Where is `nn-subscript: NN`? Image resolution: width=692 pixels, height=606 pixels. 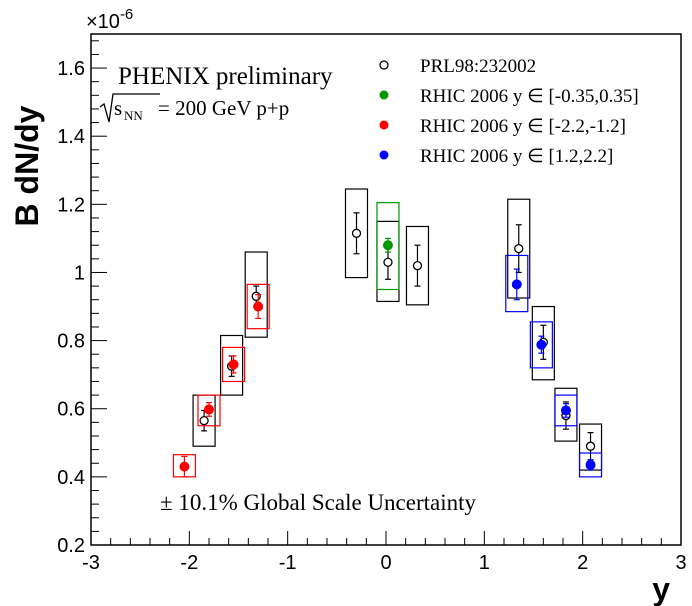
nn-subscript: NN is located at coordinates (133, 115).